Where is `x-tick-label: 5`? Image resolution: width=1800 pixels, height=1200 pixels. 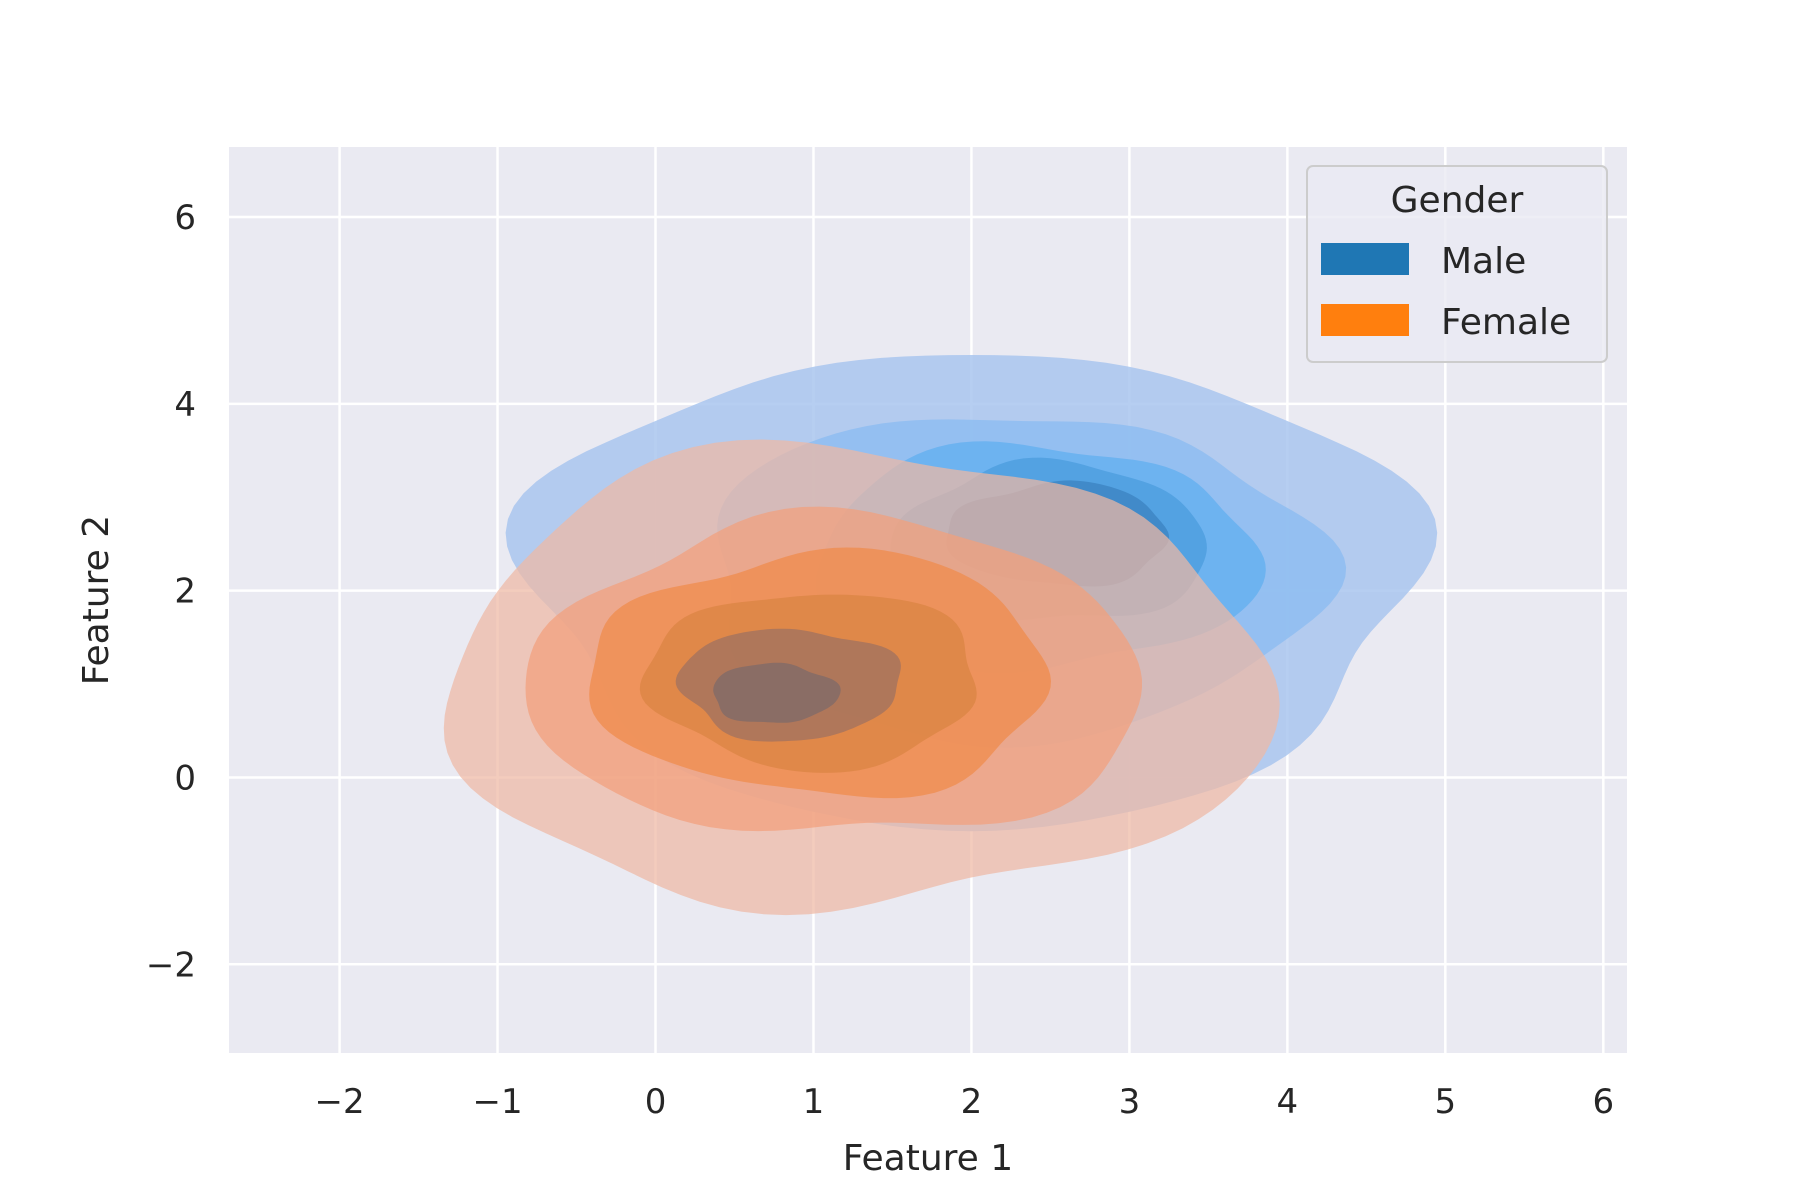 x-tick-label: 5 is located at coordinates (1446, 1102).